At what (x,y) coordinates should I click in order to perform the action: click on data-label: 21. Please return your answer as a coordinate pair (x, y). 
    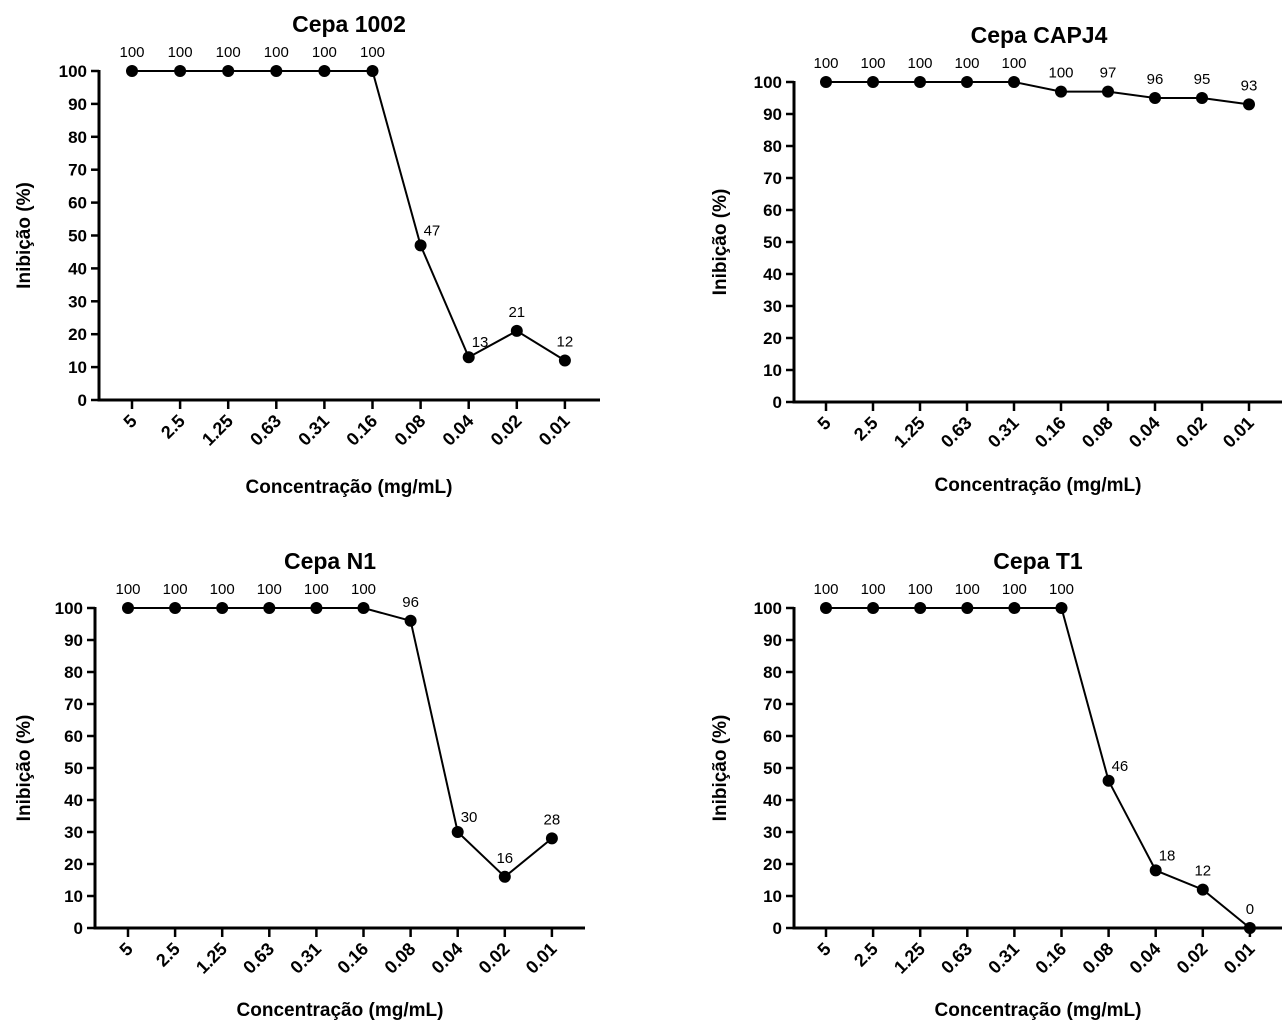
    Looking at the image, I should click on (516, 312).